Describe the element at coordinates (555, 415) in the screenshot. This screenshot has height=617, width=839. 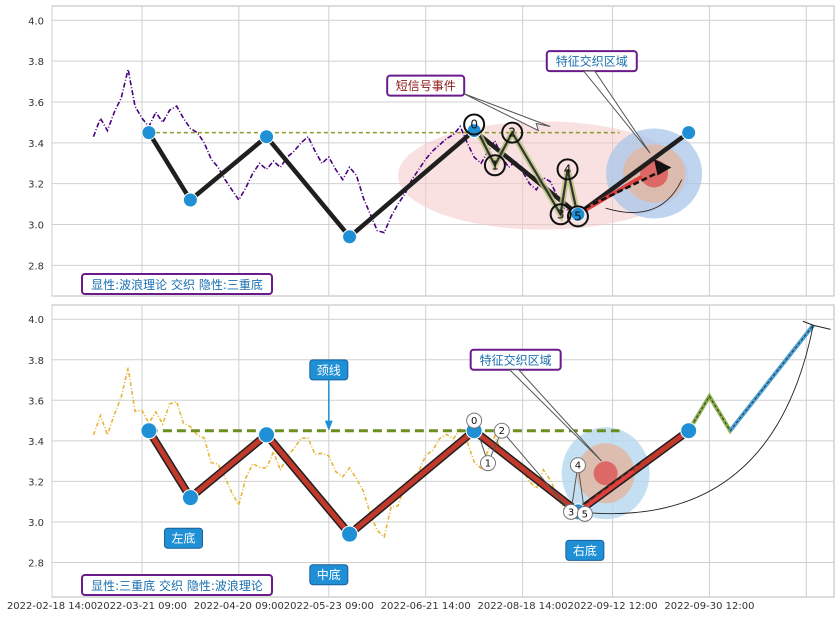
I see `bottom-region-arrow` at that location.